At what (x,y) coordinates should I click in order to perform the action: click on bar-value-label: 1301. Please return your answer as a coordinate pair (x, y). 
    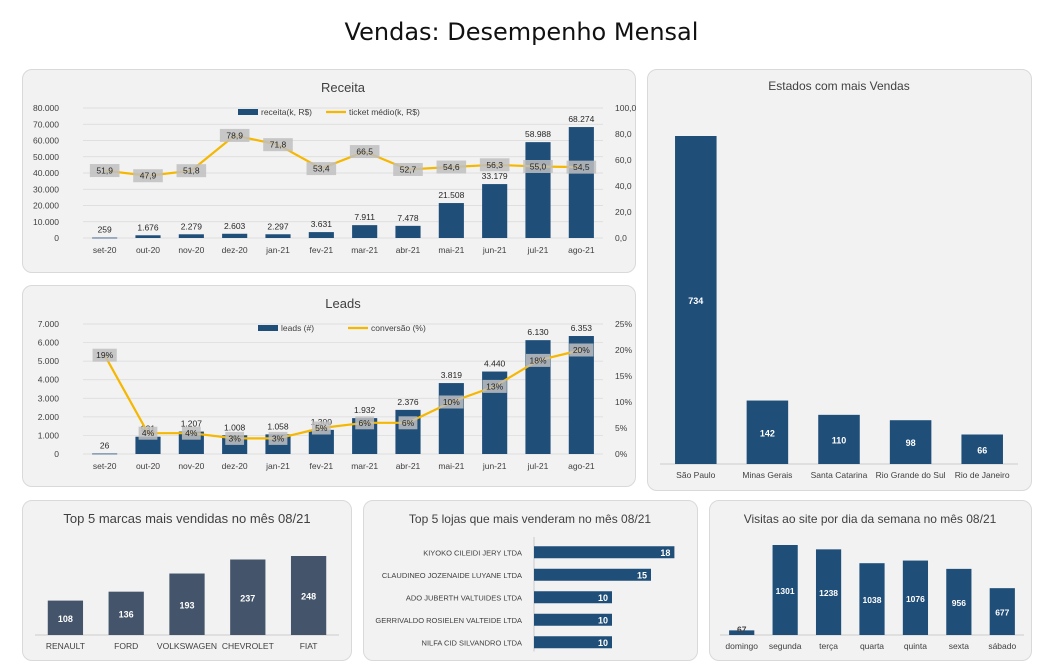
    Looking at the image, I should click on (785, 591).